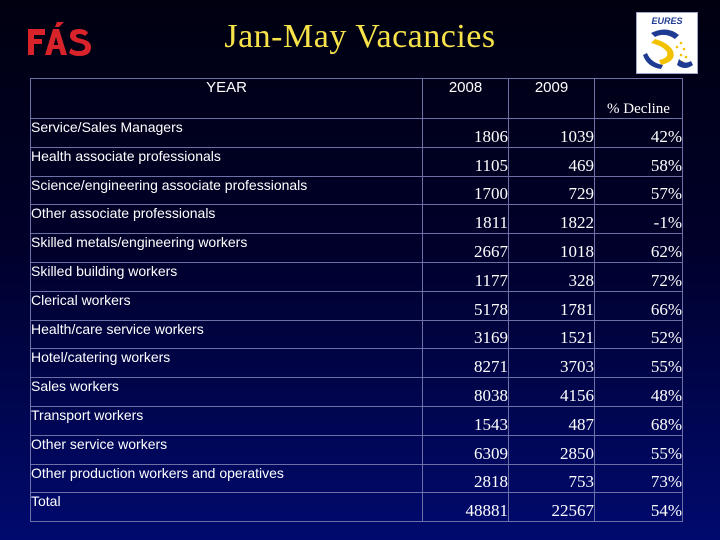 Image resolution: width=720 pixels, height=540 pixels. What do you see at coordinates (465, 161) in the screenshot?
I see `value-2008-cell: 1105` at bounding box center [465, 161].